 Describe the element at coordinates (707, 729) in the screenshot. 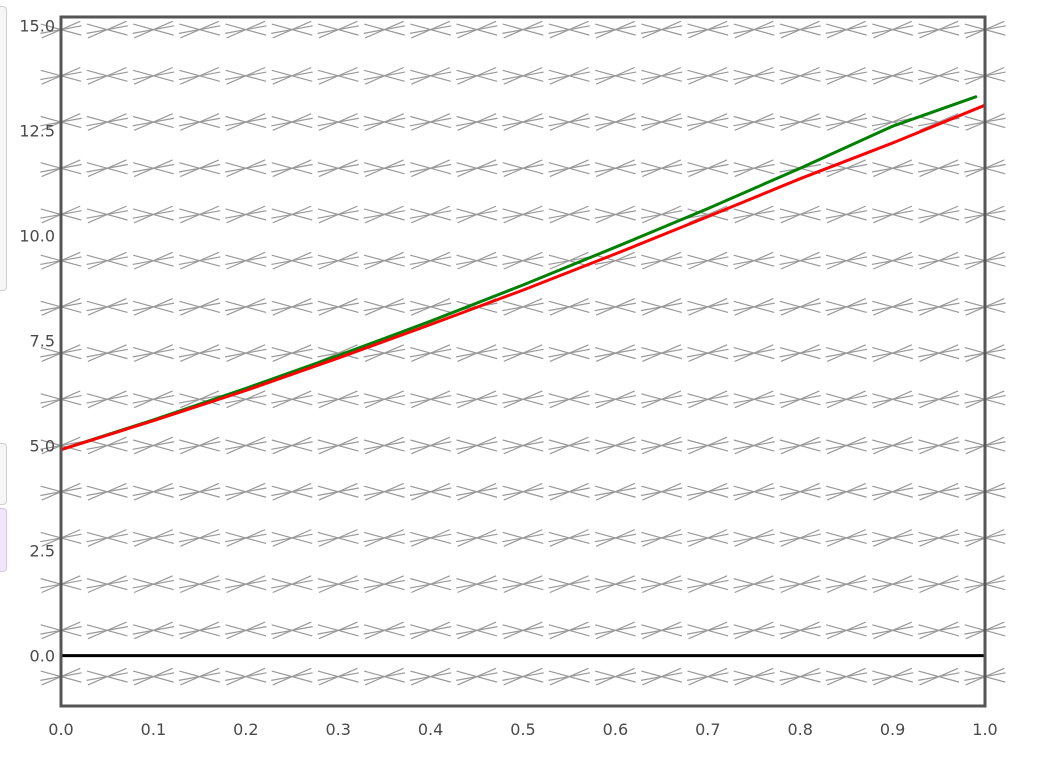

I see `x-tick-label: 0.7` at that location.